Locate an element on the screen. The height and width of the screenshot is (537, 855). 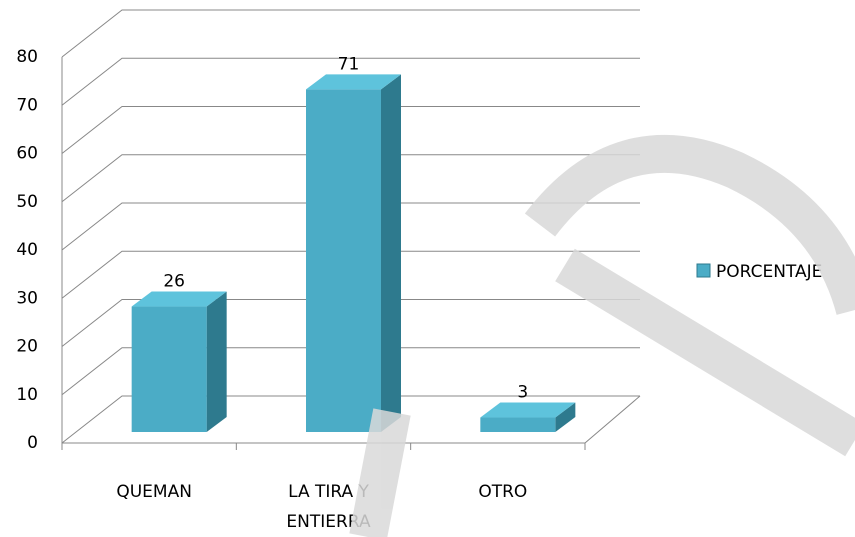
data-label: 26 is located at coordinates (174, 282).